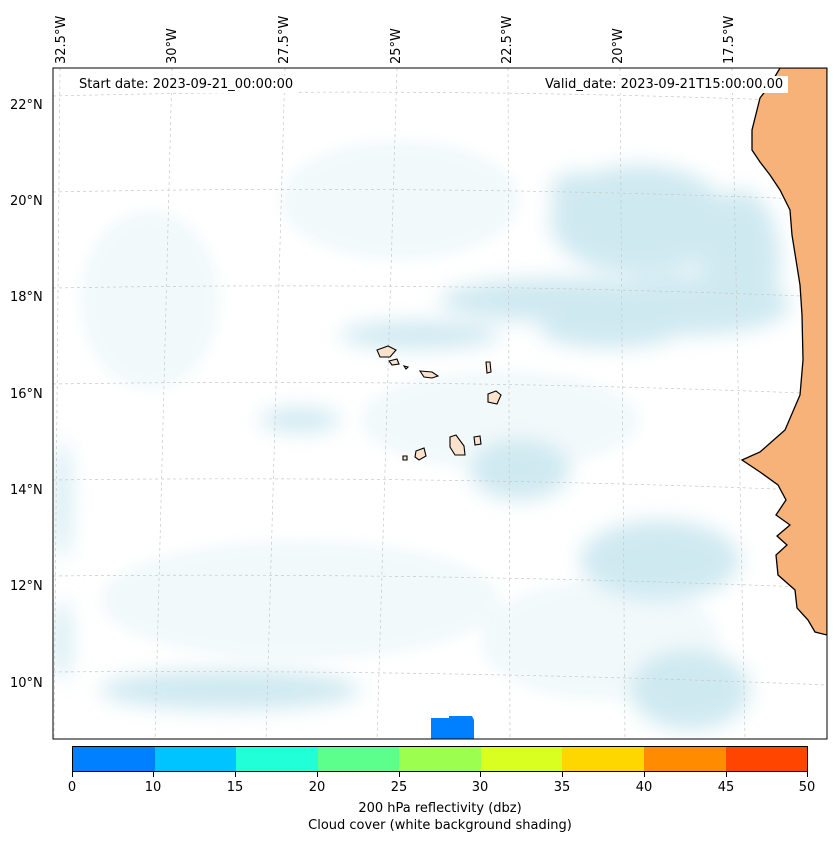 Image resolution: width=837 pixels, height=843 pixels. What do you see at coordinates (61, 39) in the screenshot?
I see `lon-label-32-5w: 32.5°W` at bounding box center [61, 39].